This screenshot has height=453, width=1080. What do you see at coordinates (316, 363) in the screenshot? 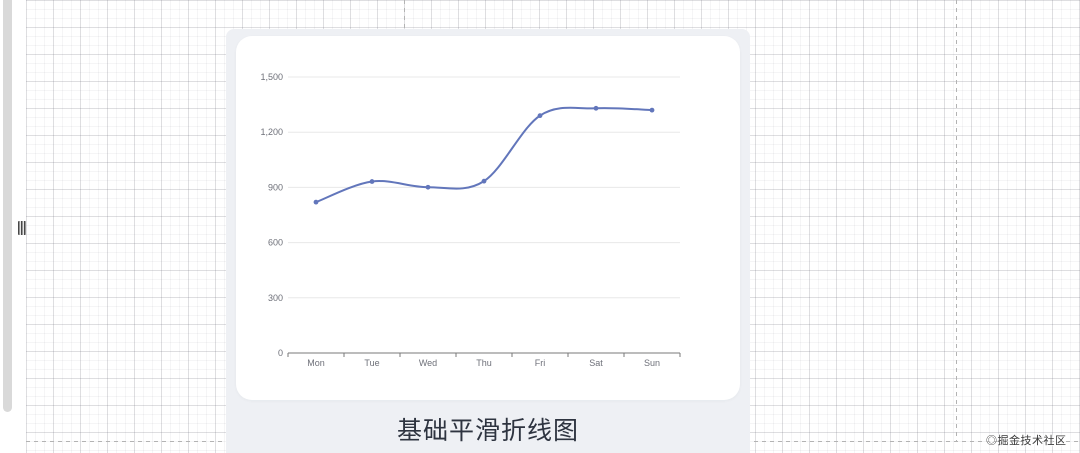
I see `svg-text: Mon` at bounding box center [316, 363].